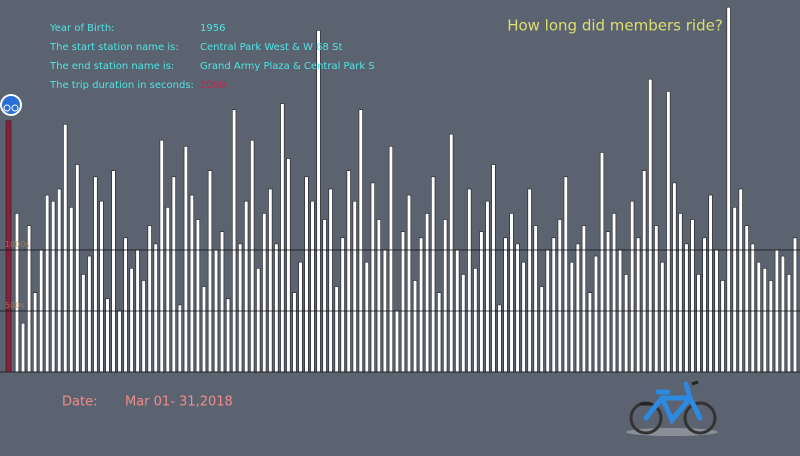 Image resolution: width=800 pixels, height=456 pixels. I want to click on date-label: Date:, so click(79, 402).